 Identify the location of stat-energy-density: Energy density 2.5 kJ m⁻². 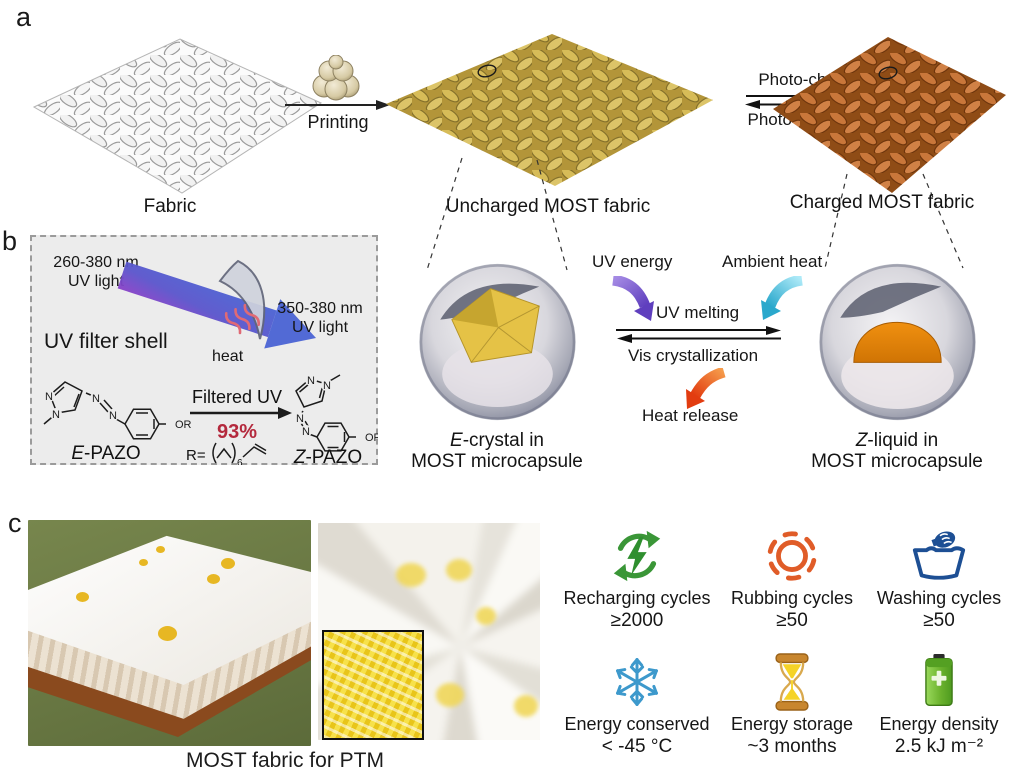
(934, 704).